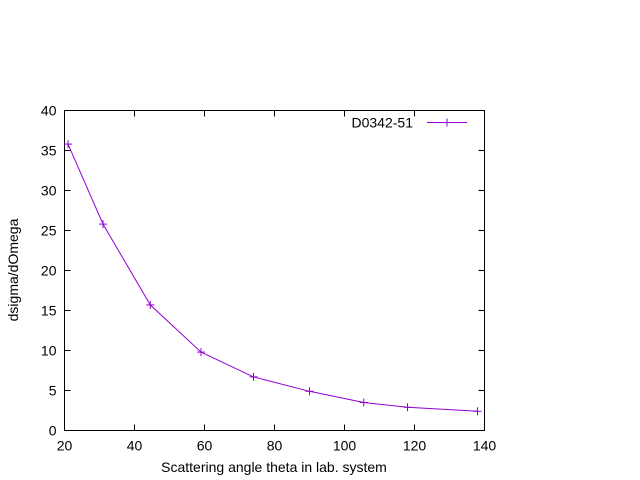  Describe the element at coordinates (49, 351) in the screenshot. I see `y-tick-label: 10` at that location.